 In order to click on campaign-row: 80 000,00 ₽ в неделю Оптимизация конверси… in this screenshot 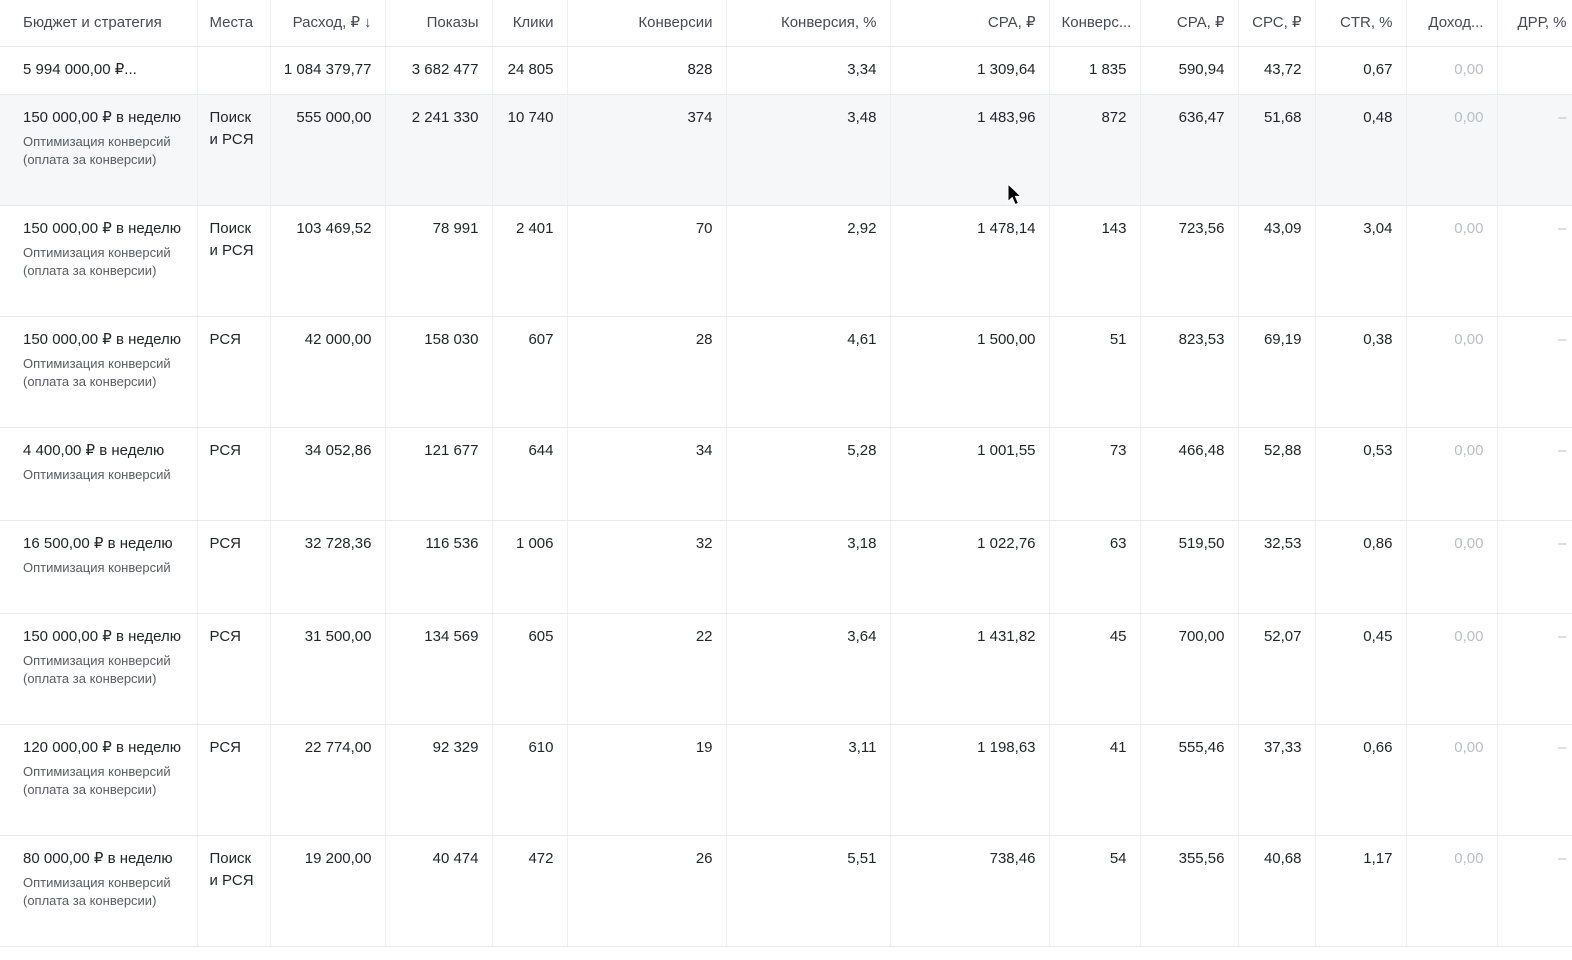, I will do `click(786, 891)`.